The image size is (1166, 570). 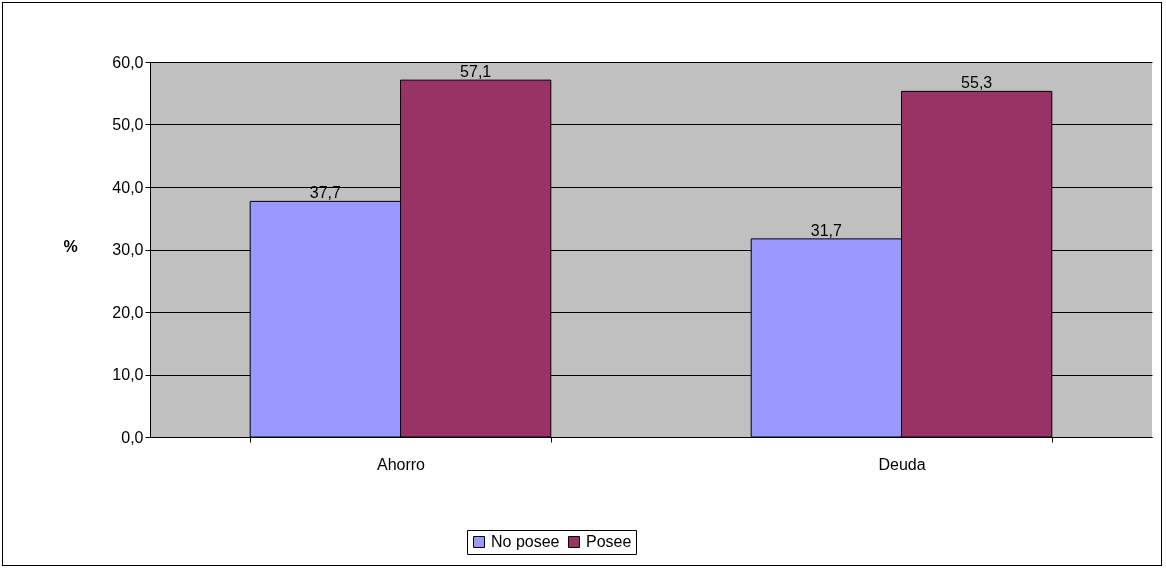 I want to click on legend-label: Posee, so click(x=609, y=541).